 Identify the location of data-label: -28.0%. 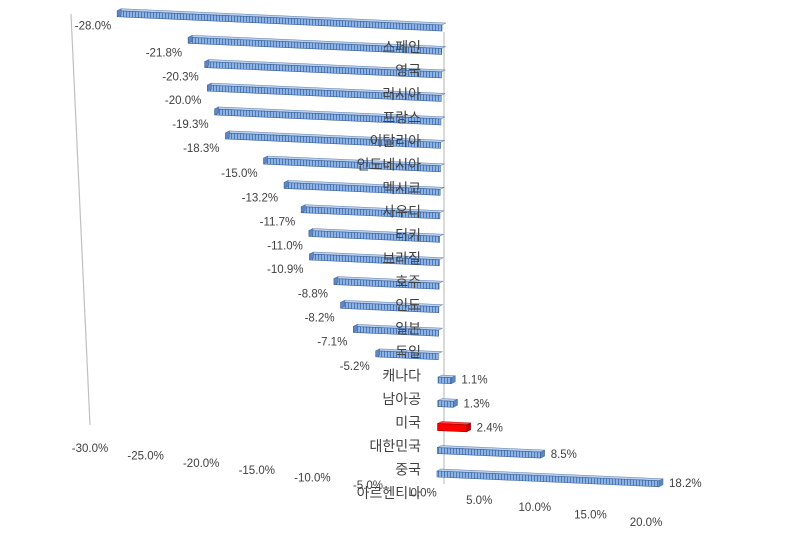
(93, 27).